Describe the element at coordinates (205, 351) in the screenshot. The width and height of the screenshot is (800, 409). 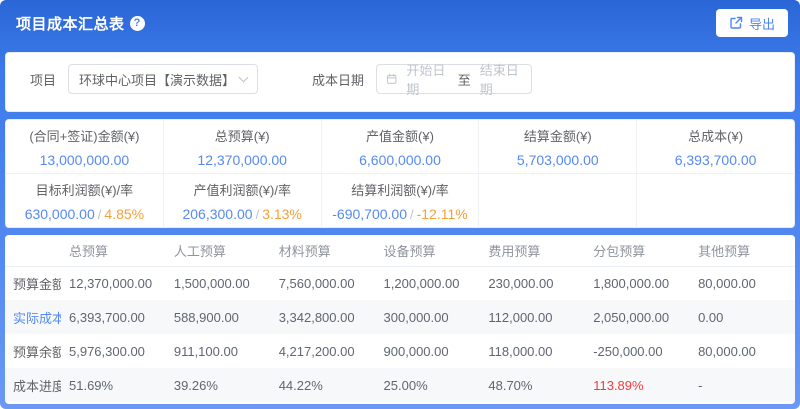
I see `cell: 911,100.00` at that location.